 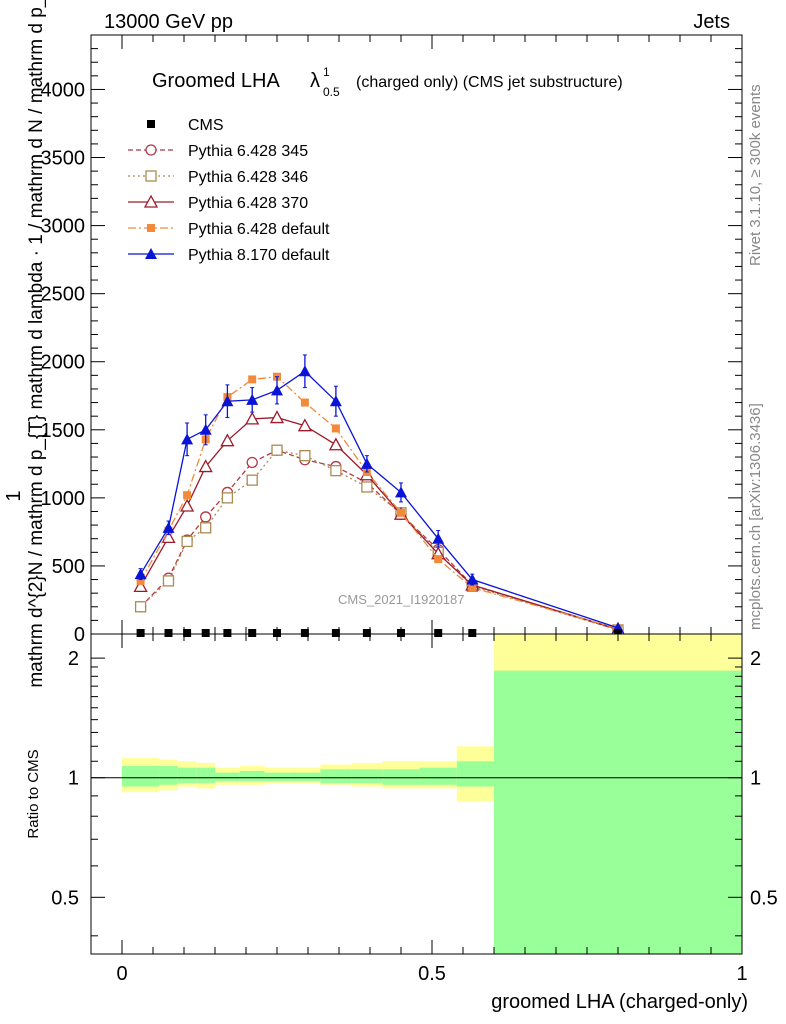 What do you see at coordinates (326, 72) in the screenshot?
I see `title-superscript: 1` at bounding box center [326, 72].